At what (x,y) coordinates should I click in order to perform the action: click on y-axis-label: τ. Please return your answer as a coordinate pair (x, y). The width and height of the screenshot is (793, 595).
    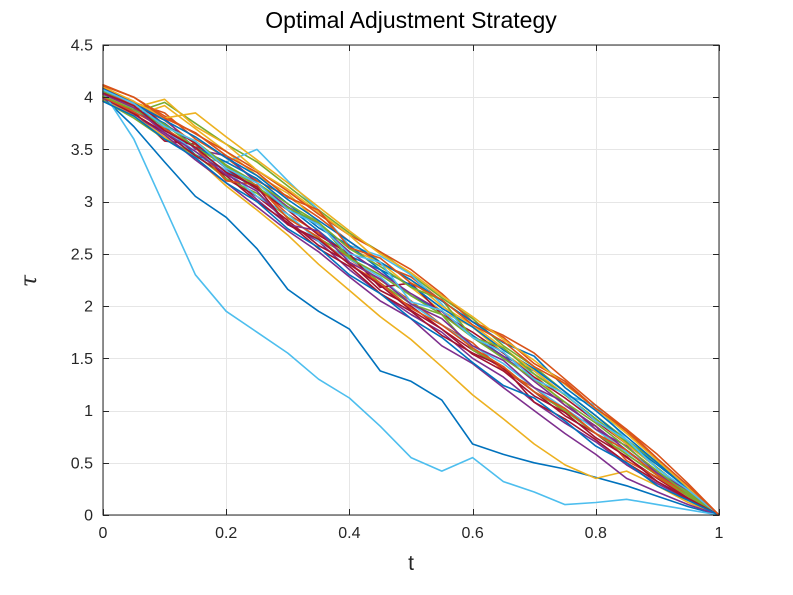
    Looking at the image, I should click on (29, 281).